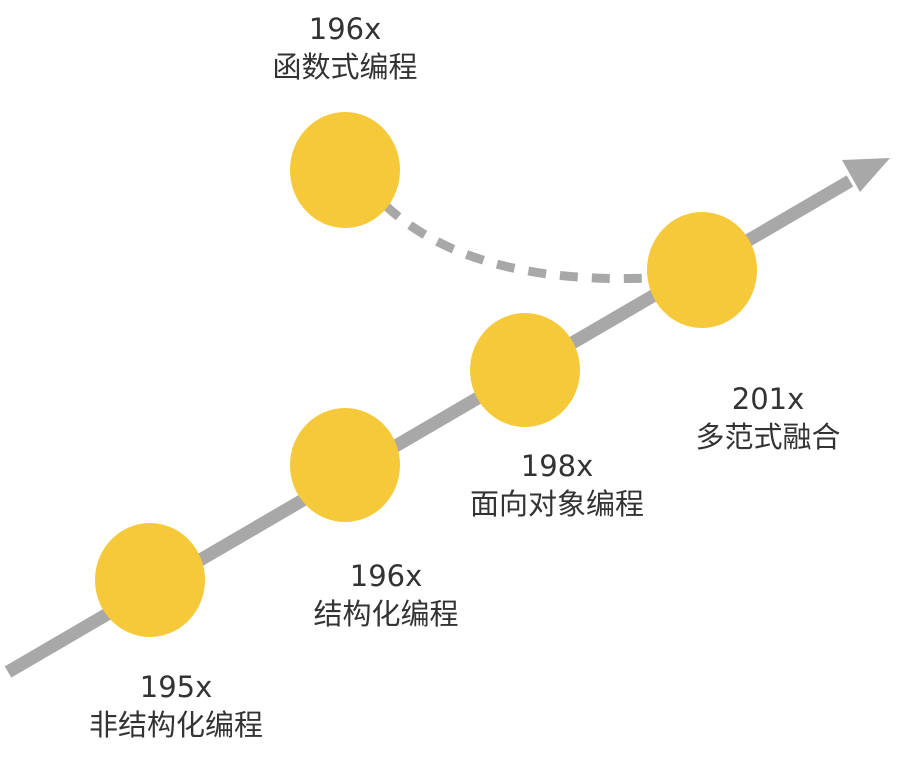  Describe the element at coordinates (176, 706) in the screenshot. I see `label-unstructured: 195x 非结构化编程` at that location.